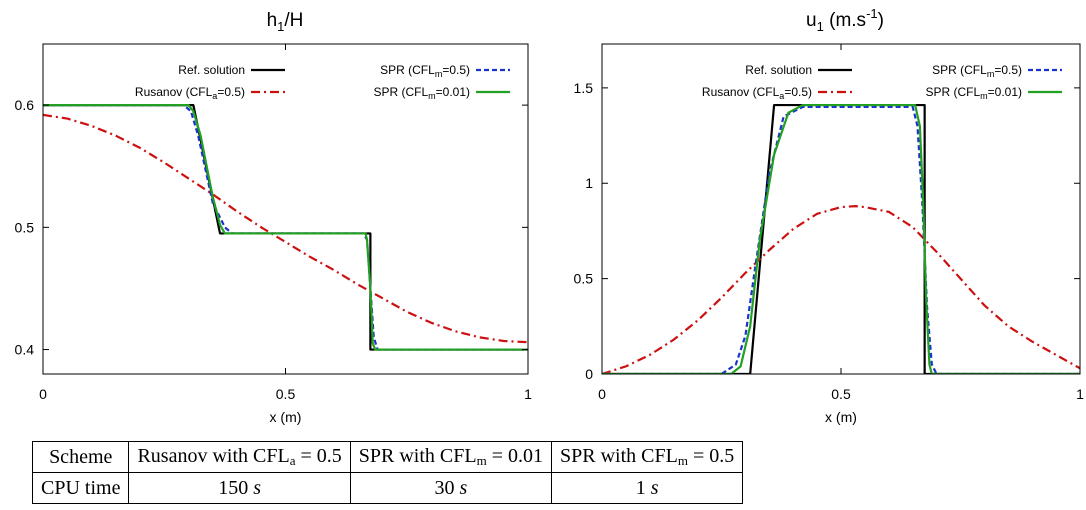 The height and width of the screenshot is (510, 1086). I want to click on table-cell-scheme-spr-05: SPR with CFLm = 0.5, so click(647, 457).